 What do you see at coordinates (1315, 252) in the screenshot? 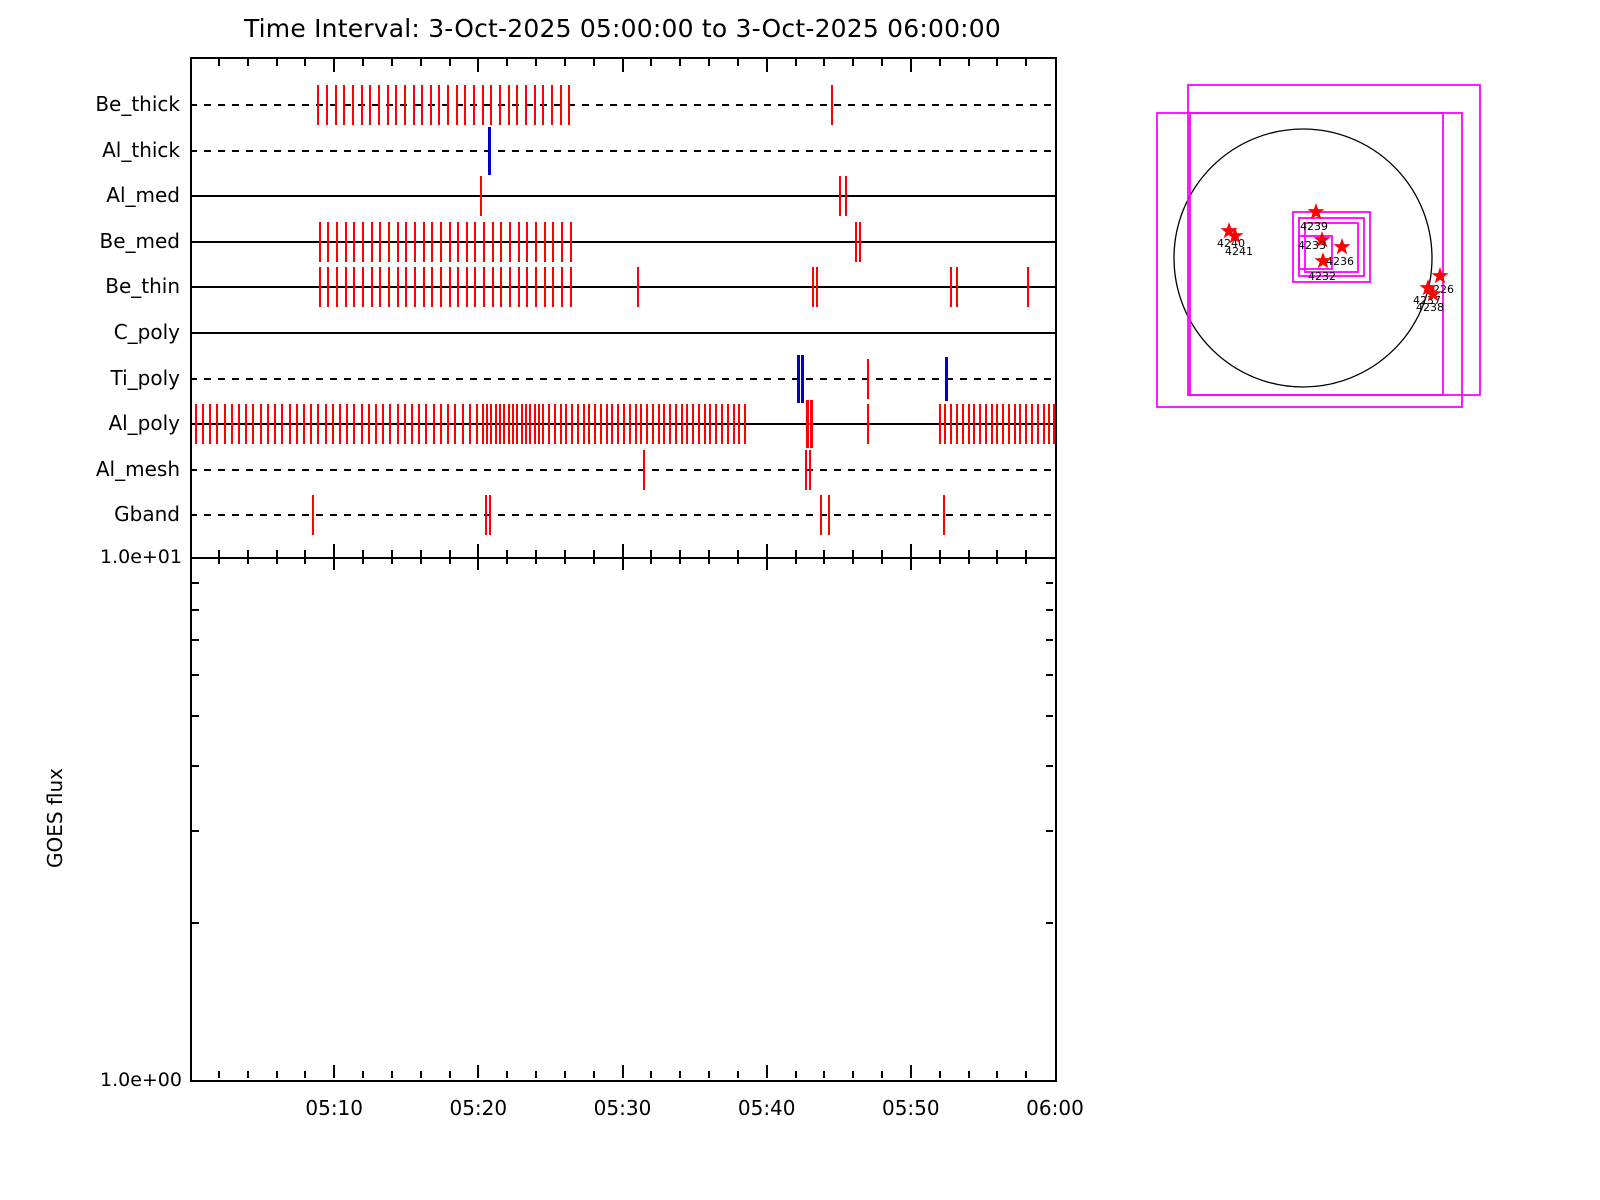
I see `fov-rect` at bounding box center [1315, 252].